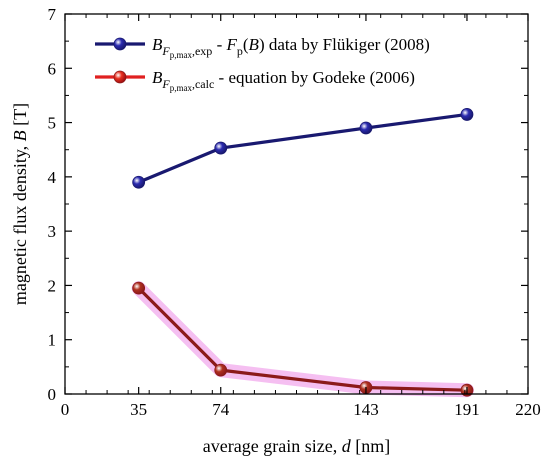  I want to click on y-tick-label-0: 0, so click(52, 394).